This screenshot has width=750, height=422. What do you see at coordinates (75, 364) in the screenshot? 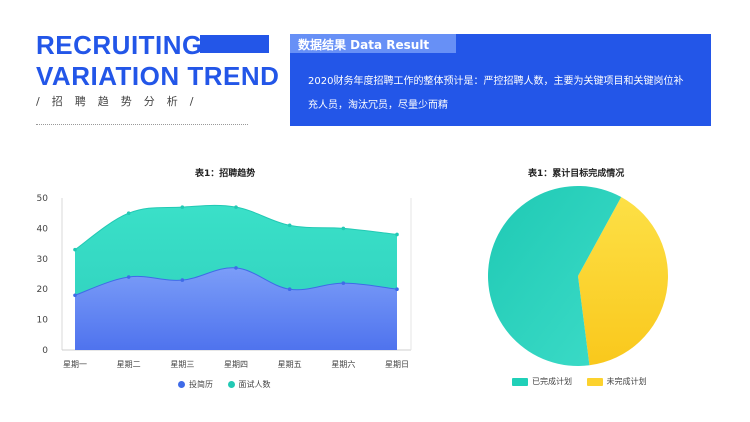
I see `x-tick-label: 星期一` at bounding box center [75, 364].